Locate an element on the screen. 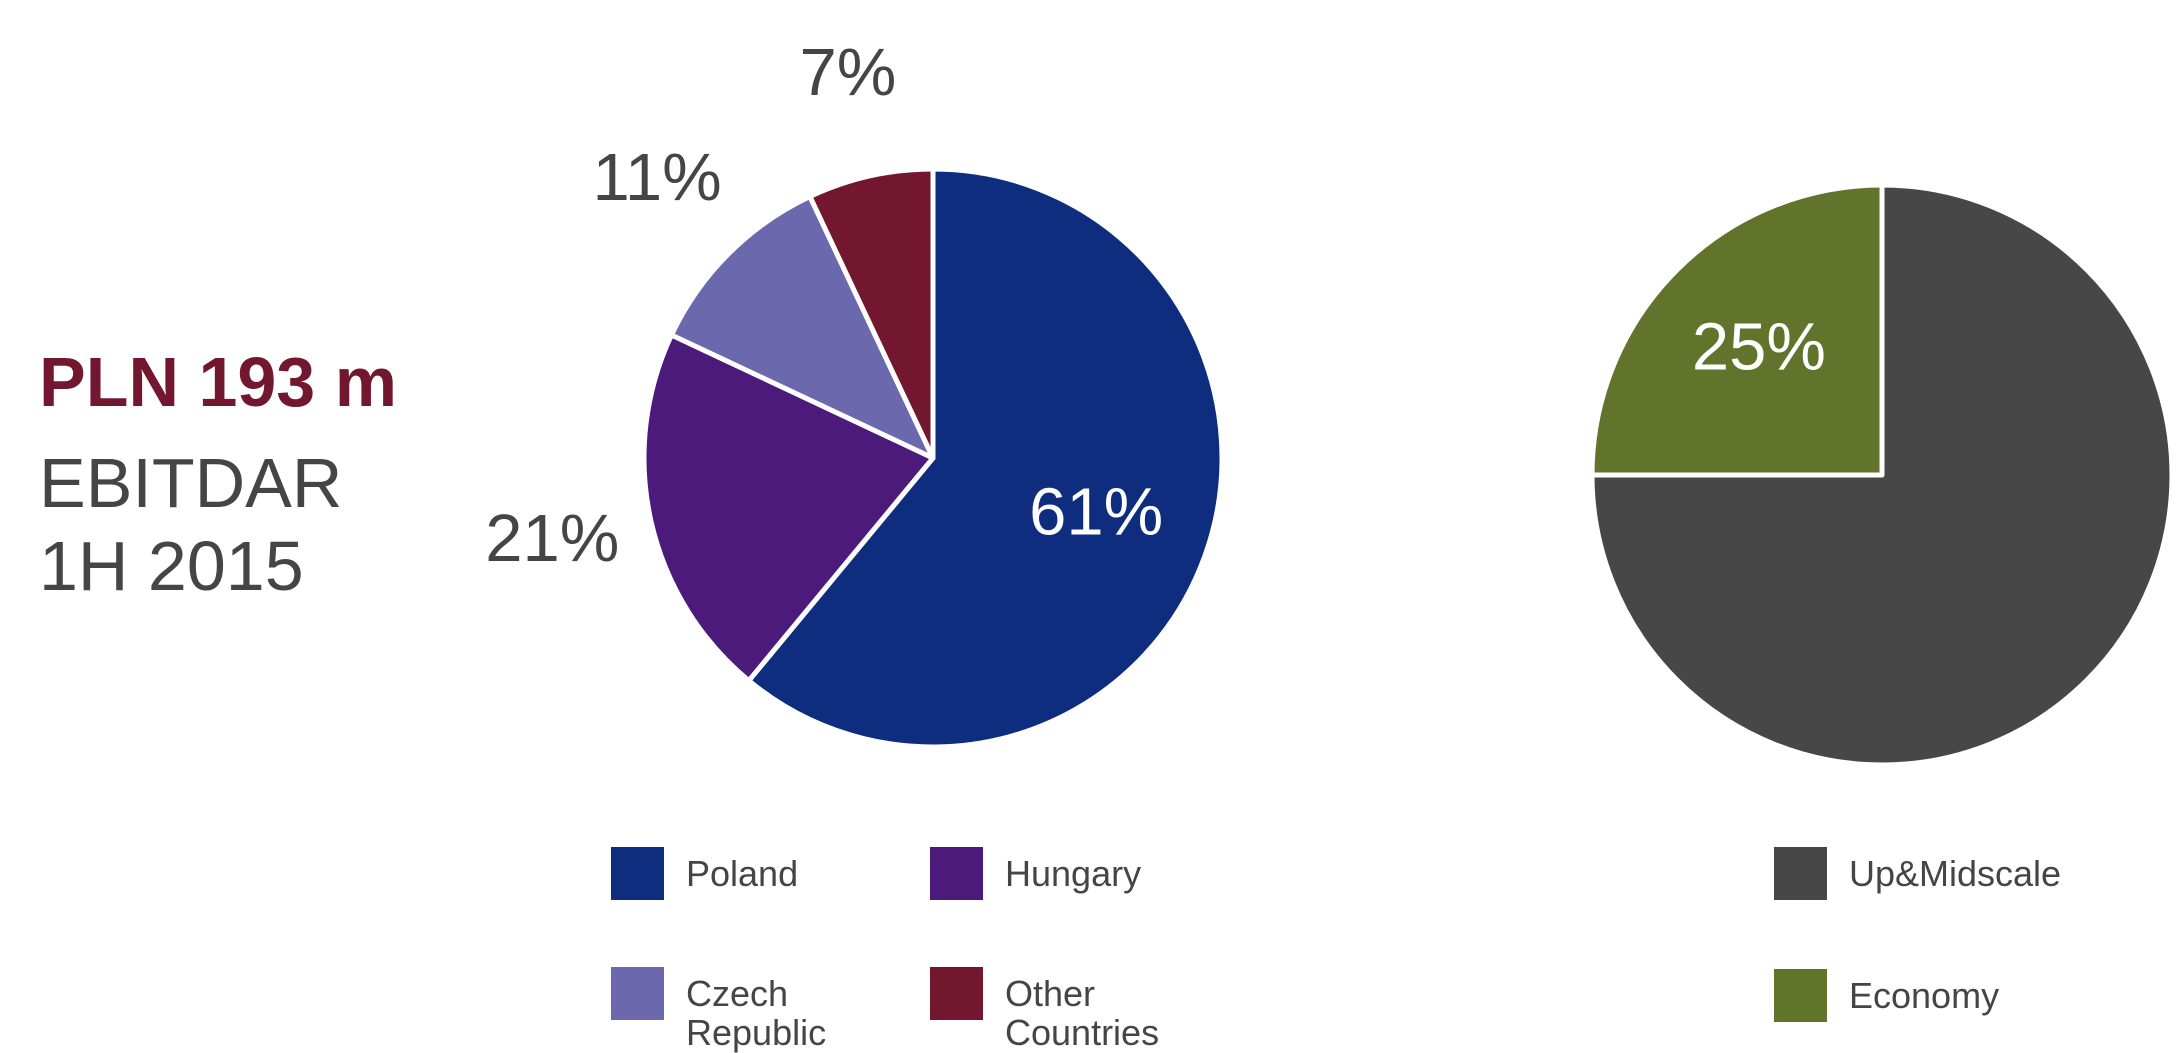 The width and height of the screenshot is (2177, 1053). legend-label: Economy is located at coordinates (1924, 995).